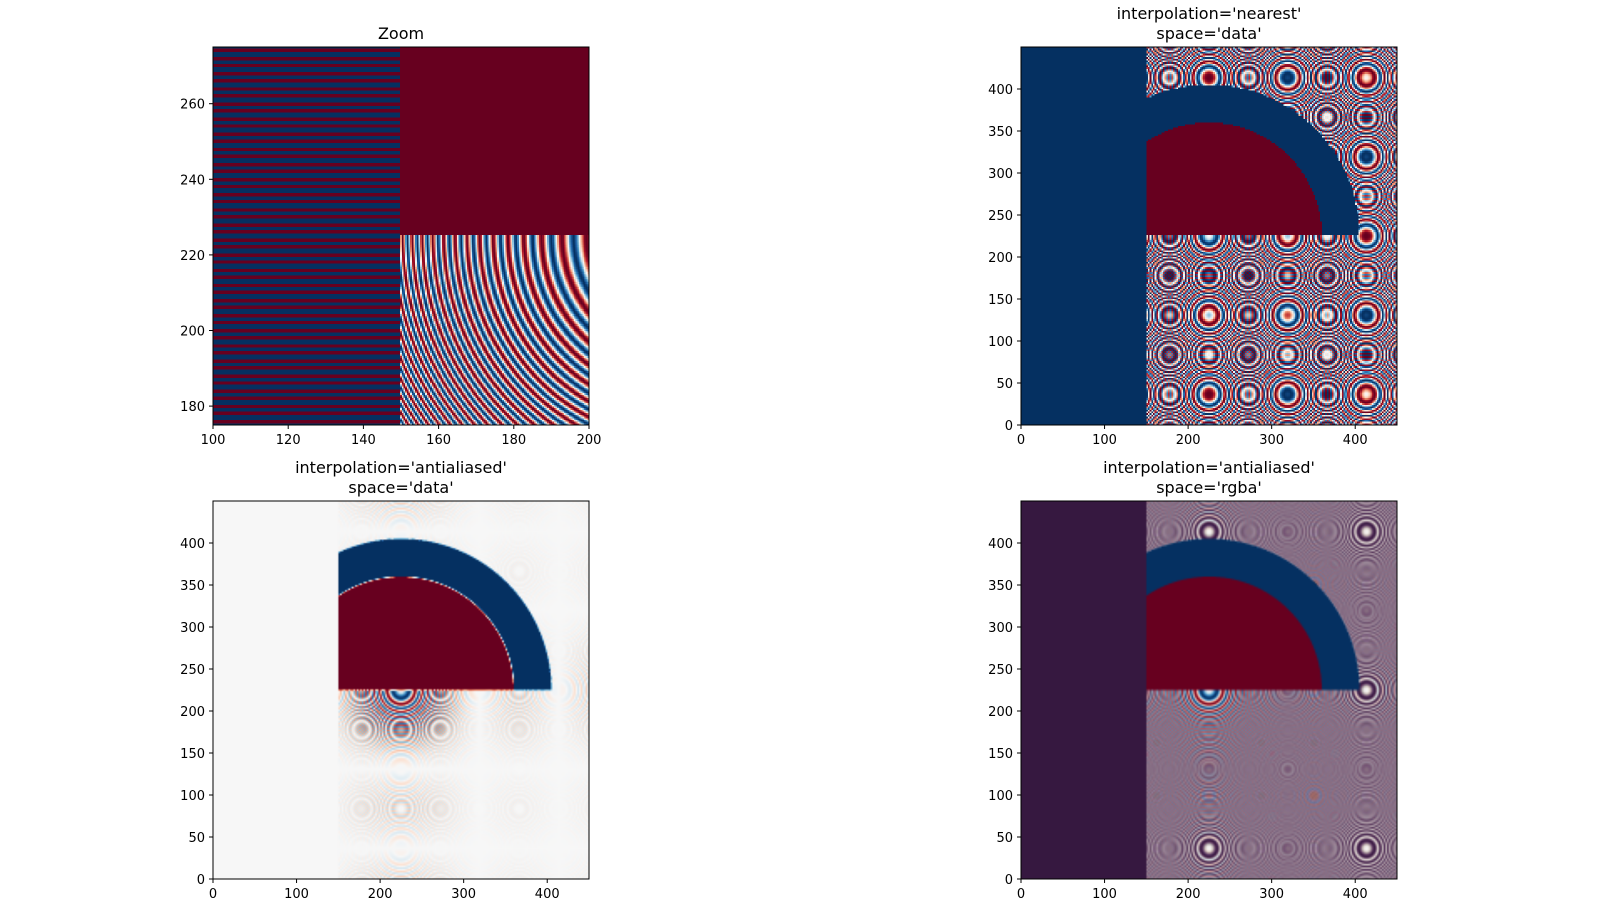  Describe the element at coordinates (363, 440) in the screenshot. I see `x-tick-label: 140` at that location.